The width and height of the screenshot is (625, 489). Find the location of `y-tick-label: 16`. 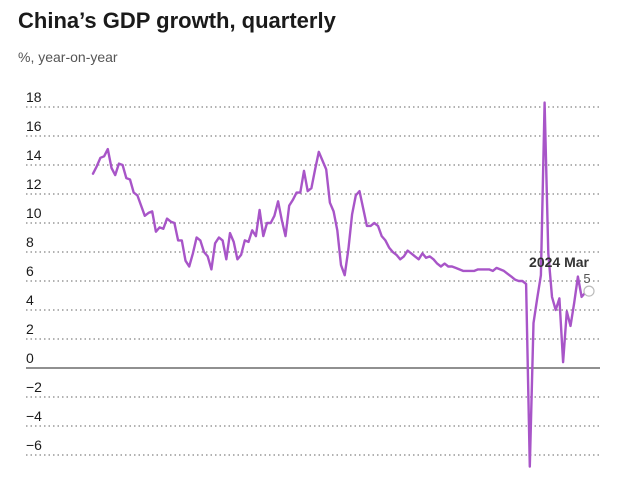

y-tick-label: 16 is located at coordinates (34, 126).